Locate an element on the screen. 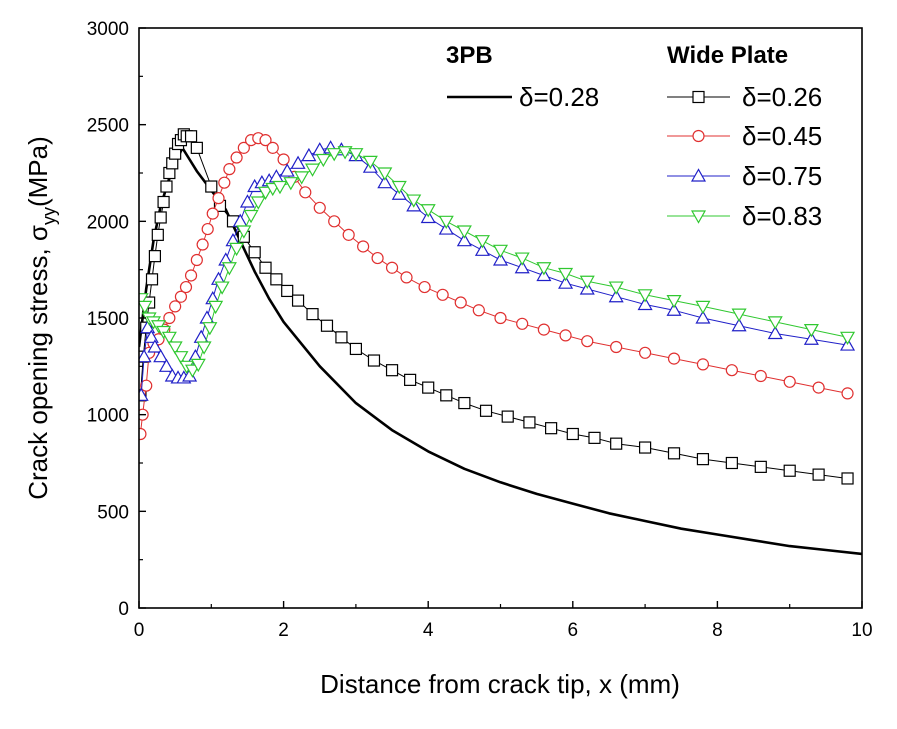 The height and width of the screenshot is (729, 897). legend-label: δ=0.26 is located at coordinates (782, 97).